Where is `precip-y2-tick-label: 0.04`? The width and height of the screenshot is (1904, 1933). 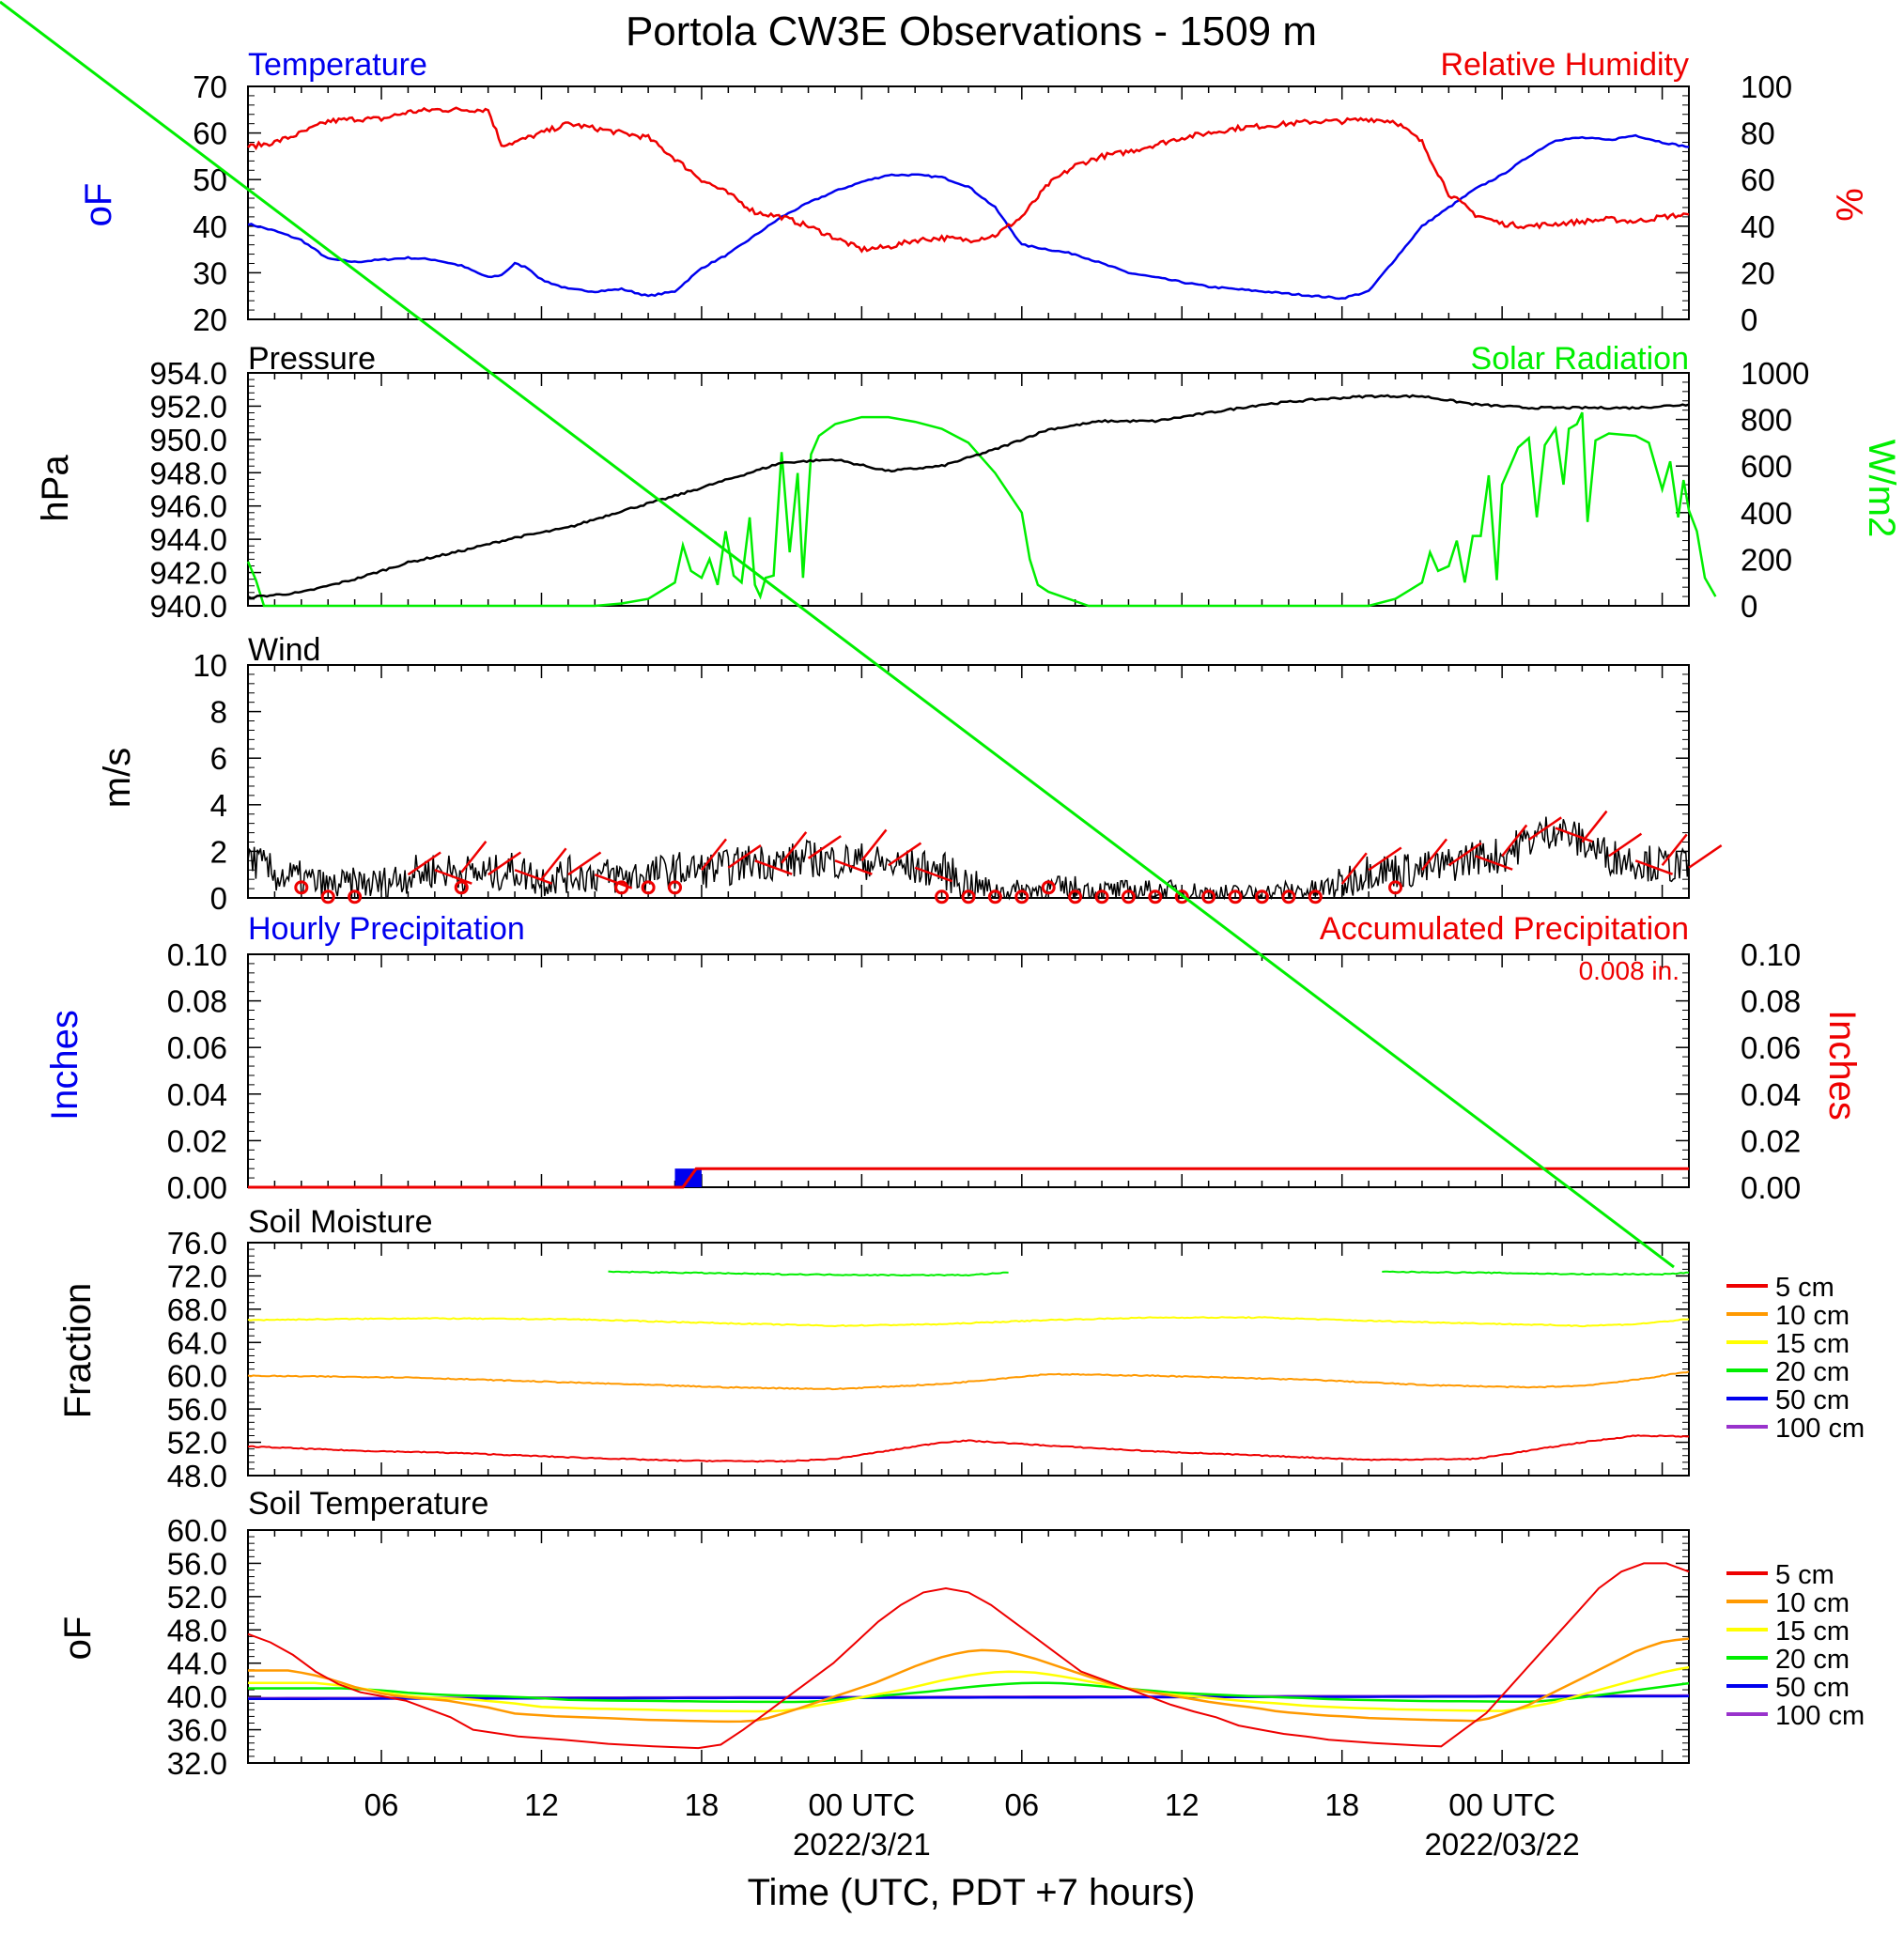
precip-y2-tick-label: 0.04 is located at coordinates (1771, 1095).